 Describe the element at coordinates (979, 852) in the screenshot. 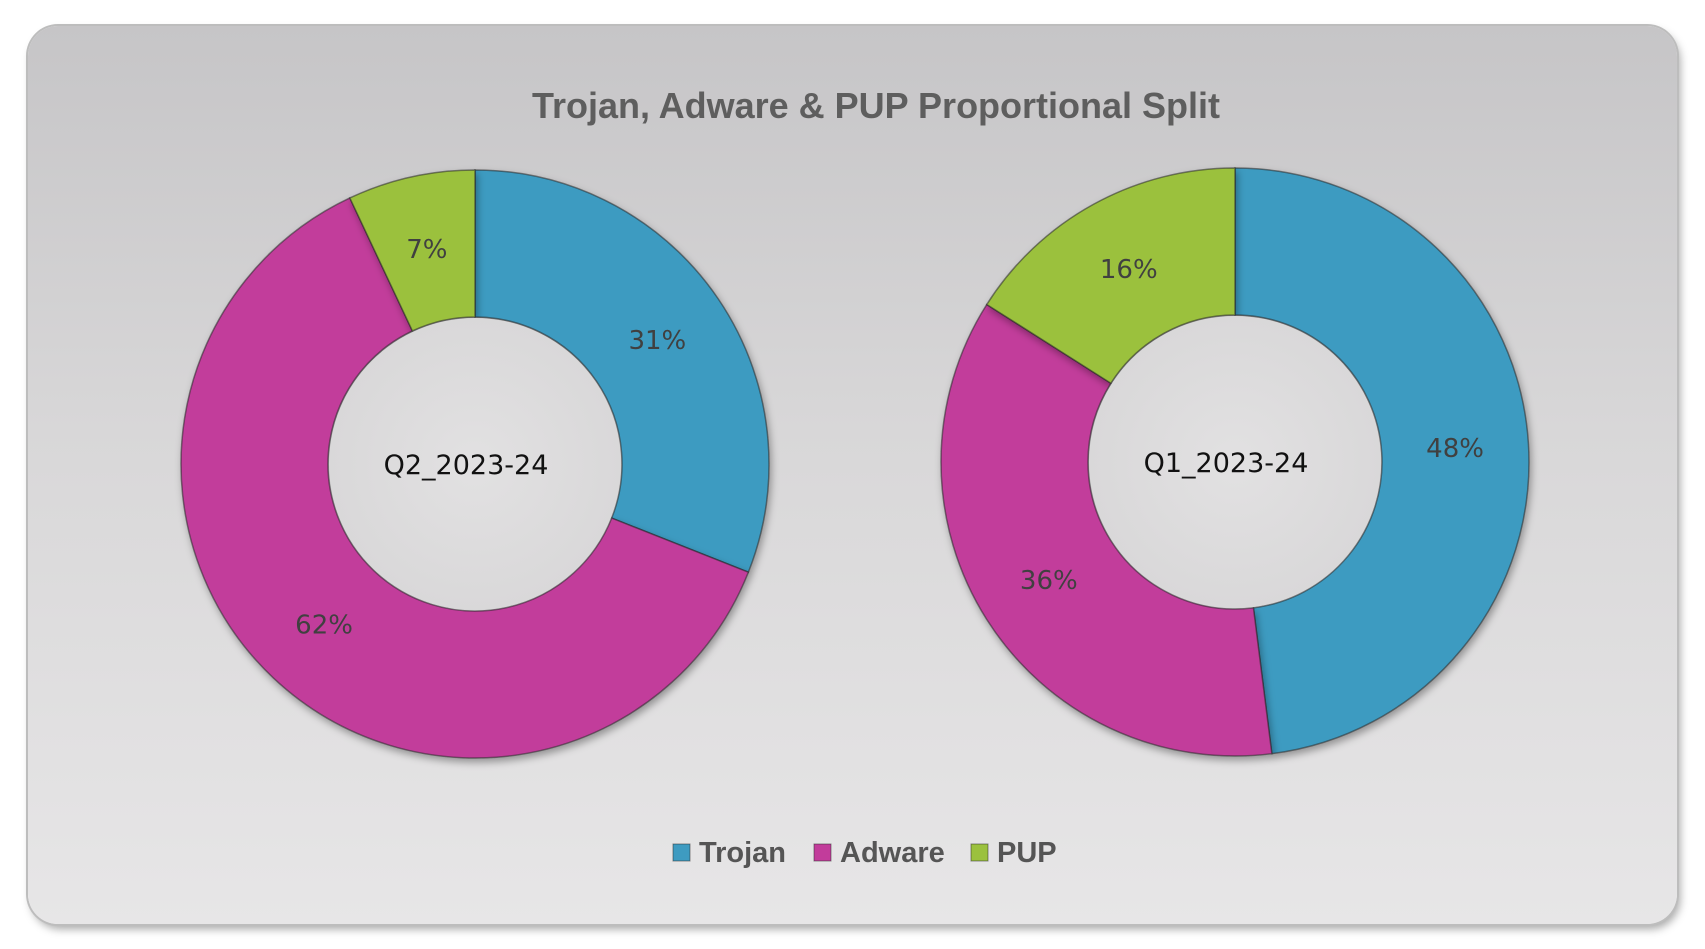

I see `legend-swatch-pup` at that location.